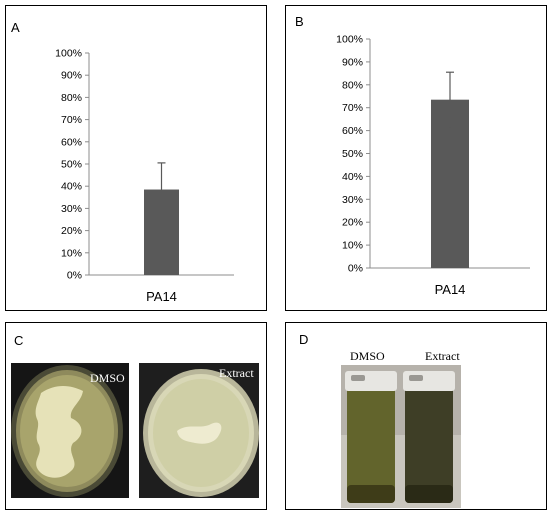 Image resolution: width=550 pixels, height=515 pixels. Describe the element at coordinates (442, 356) in the screenshot. I see `d-extract-label: Extract` at that location.